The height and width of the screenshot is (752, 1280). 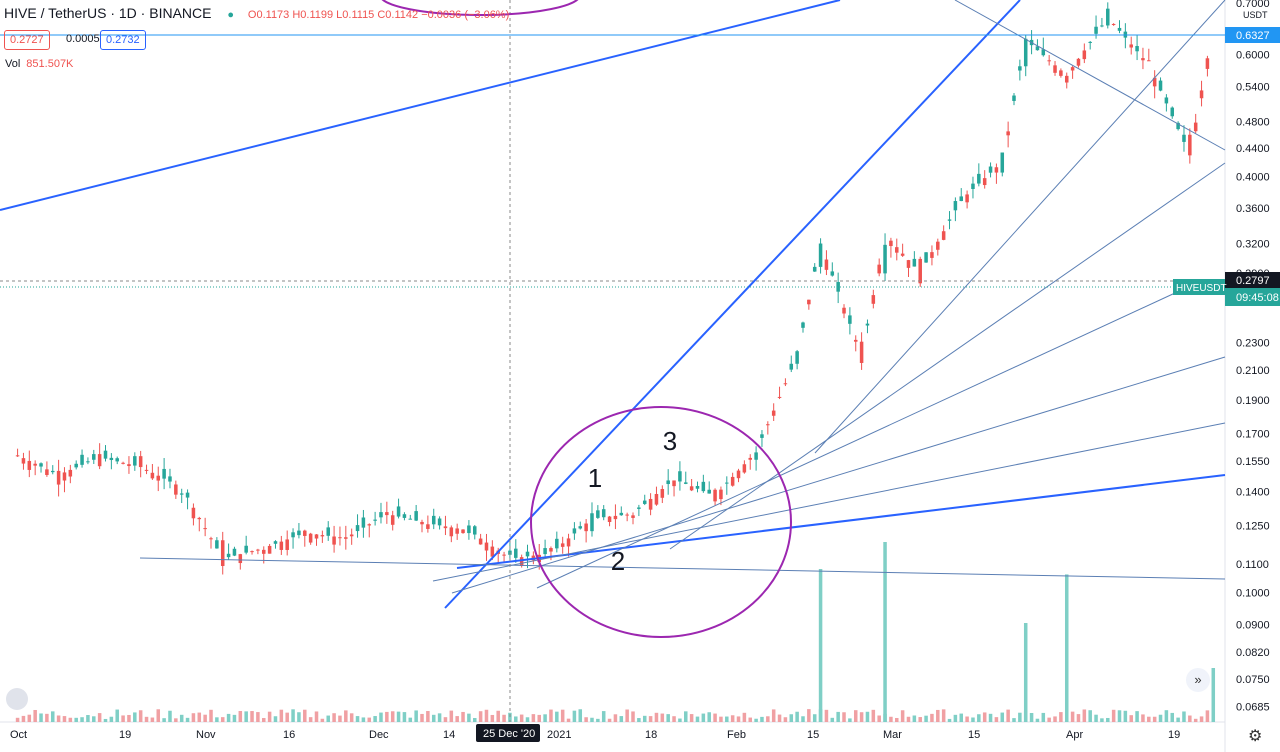 I want to click on time-tick: 14, so click(x=449, y=735).